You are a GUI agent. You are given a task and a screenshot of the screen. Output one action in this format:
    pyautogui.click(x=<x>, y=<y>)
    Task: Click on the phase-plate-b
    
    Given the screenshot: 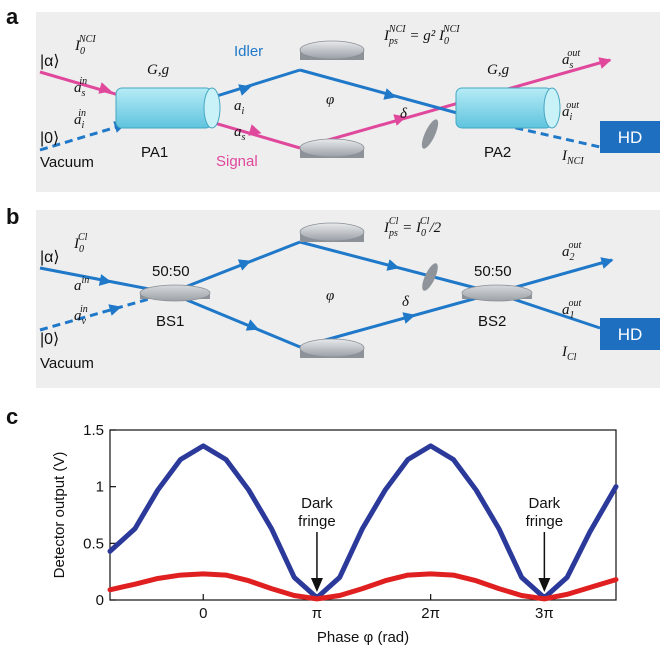 What is the action you would take?
    pyautogui.click(x=430, y=277)
    